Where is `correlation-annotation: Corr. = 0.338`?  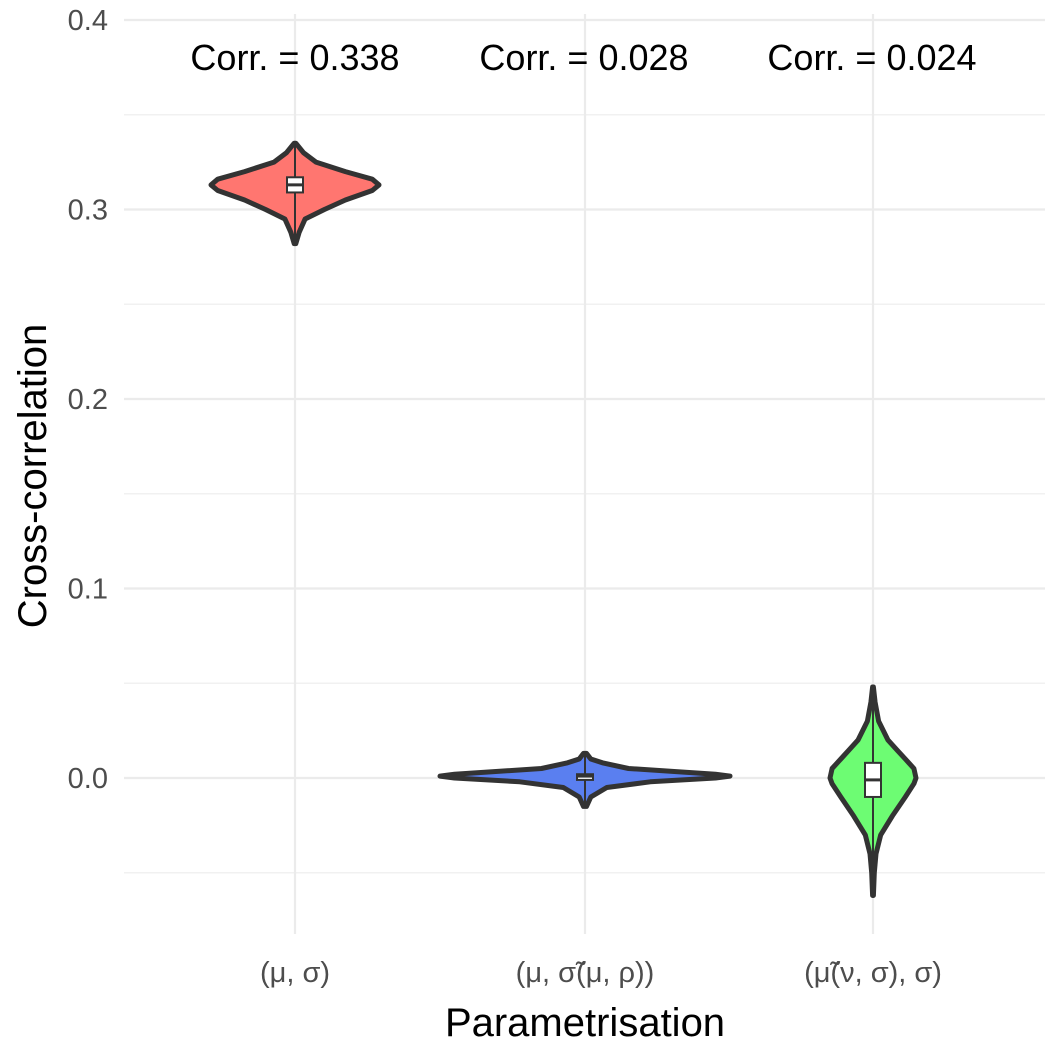 correlation-annotation: Corr. = 0.338 is located at coordinates (294, 57).